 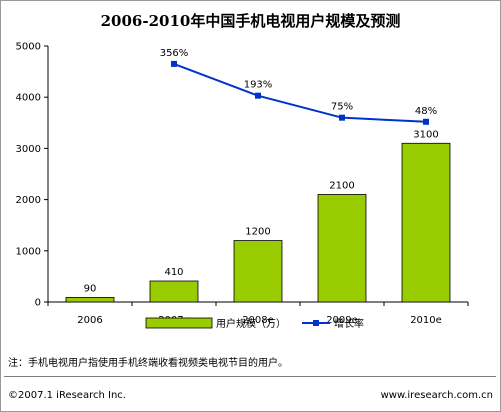 What do you see at coordinates (67, 395) in the screenshot?
I see `copyright-text: ©2007.1 iResearch Inc.` at bounding box center [67, 395].